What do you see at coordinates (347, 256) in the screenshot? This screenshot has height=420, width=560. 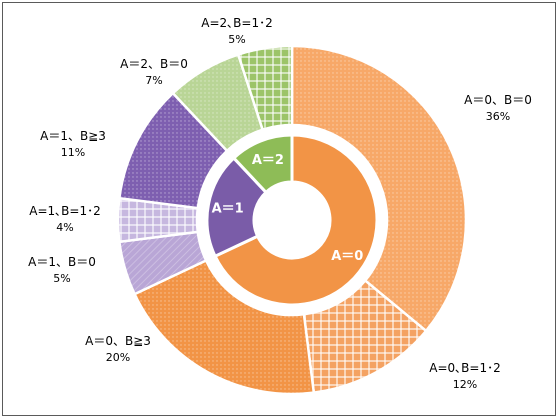 I see `inner-slice-label-1: A＝0` at bounding box center [347, 256].